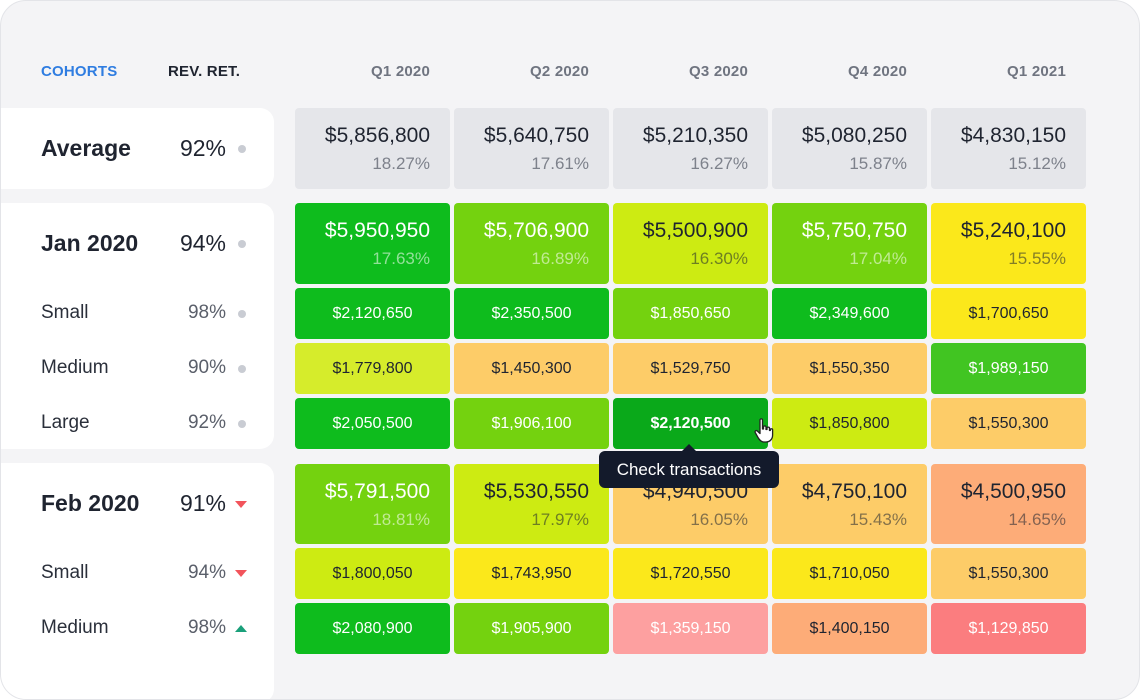 The width and height of the screenshot is (1140, 700). I want to click on cohort-row-0: Average 92%, so click(137, 148).